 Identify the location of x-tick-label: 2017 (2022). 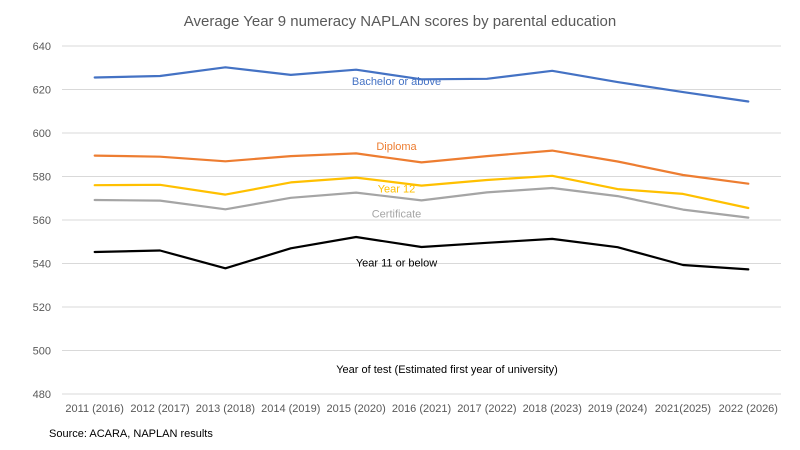
(486, 409).